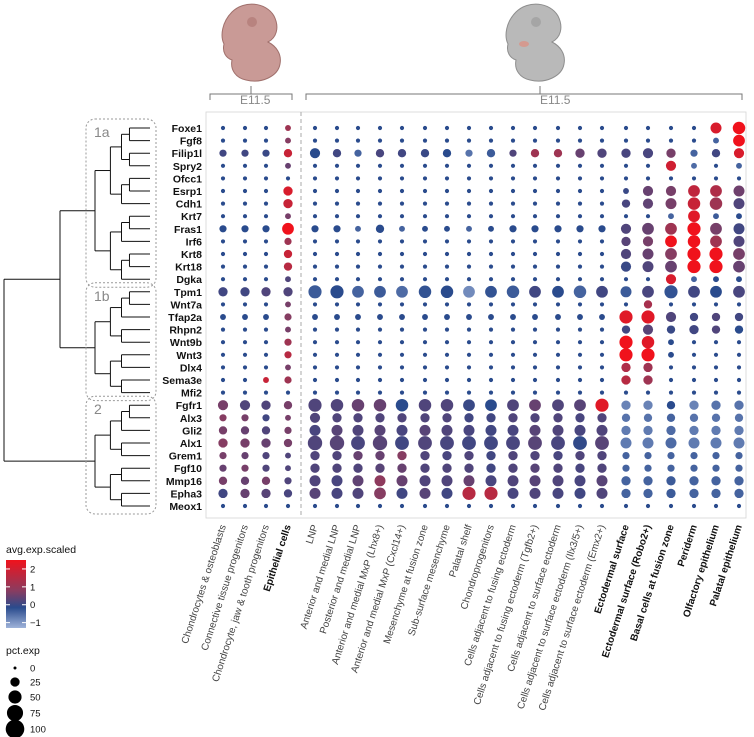 The height and width of the screenshot is (737, 754). What do you see at coordinates (23, 651) in the screenshot?
I see `size-legend-title: pct.exp` at bounding box center [23, 651].